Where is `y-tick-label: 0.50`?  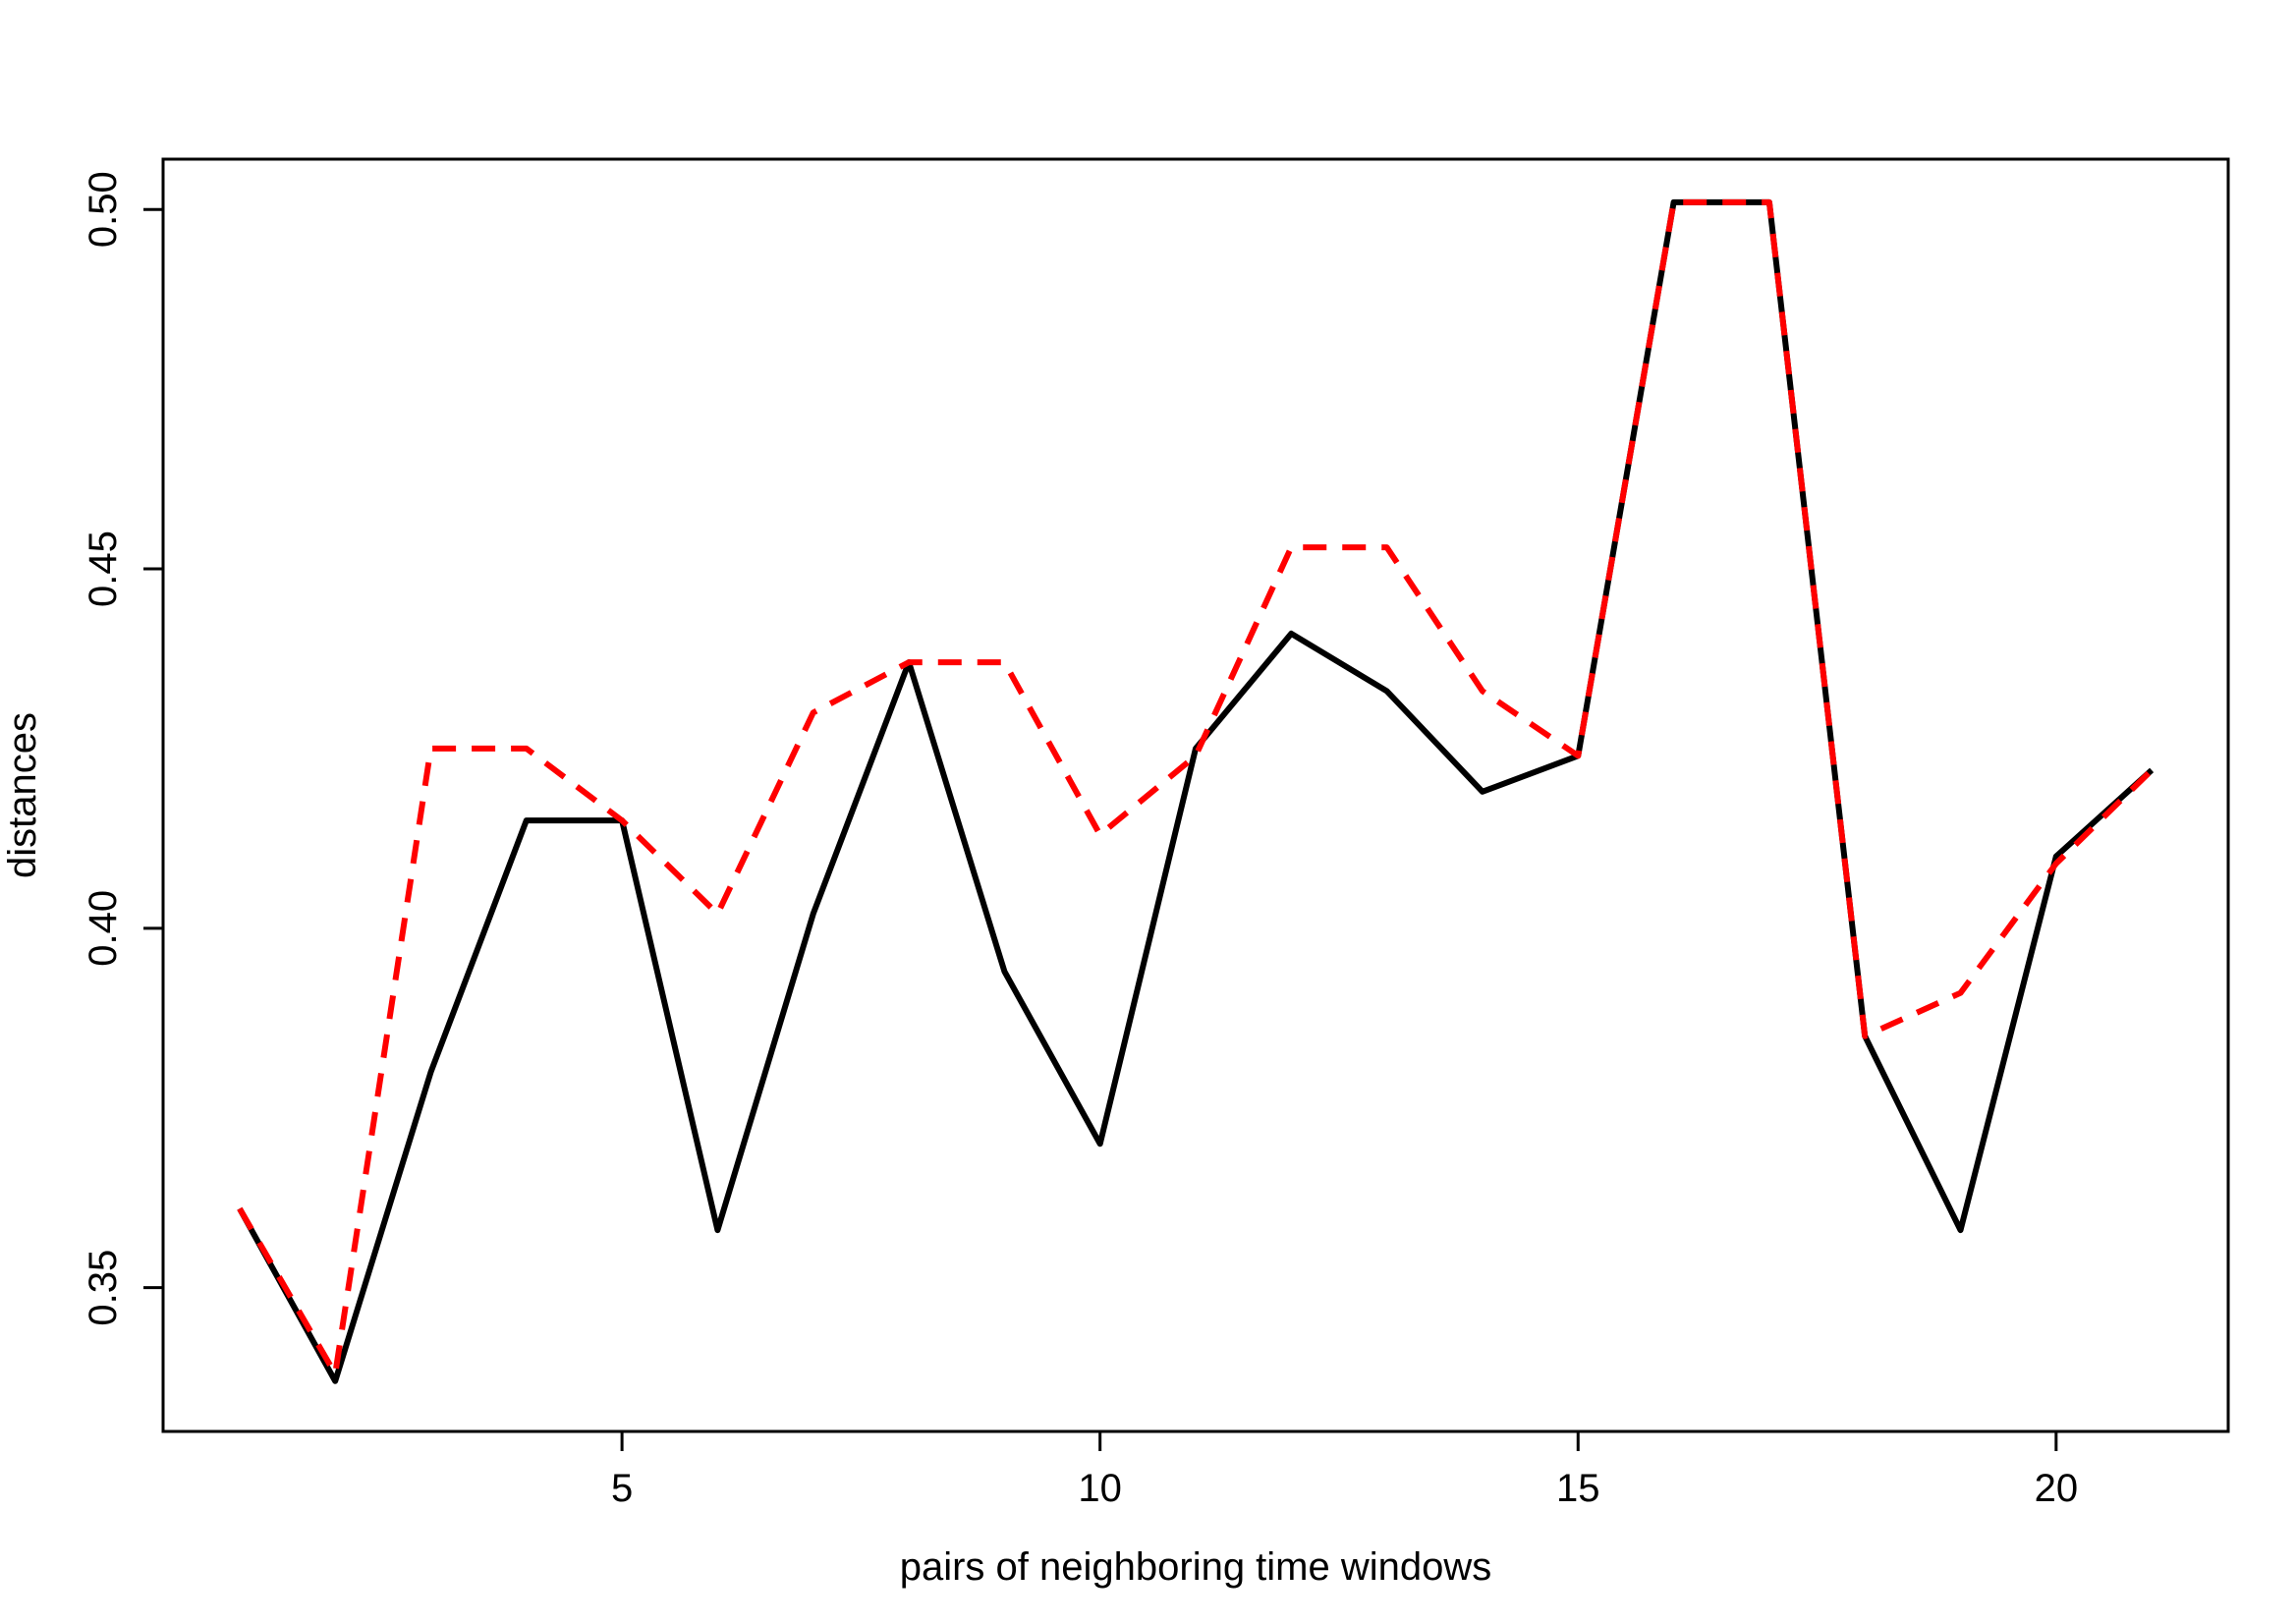
y-tick-label: 0.50 is located at coordinates (103, 209).